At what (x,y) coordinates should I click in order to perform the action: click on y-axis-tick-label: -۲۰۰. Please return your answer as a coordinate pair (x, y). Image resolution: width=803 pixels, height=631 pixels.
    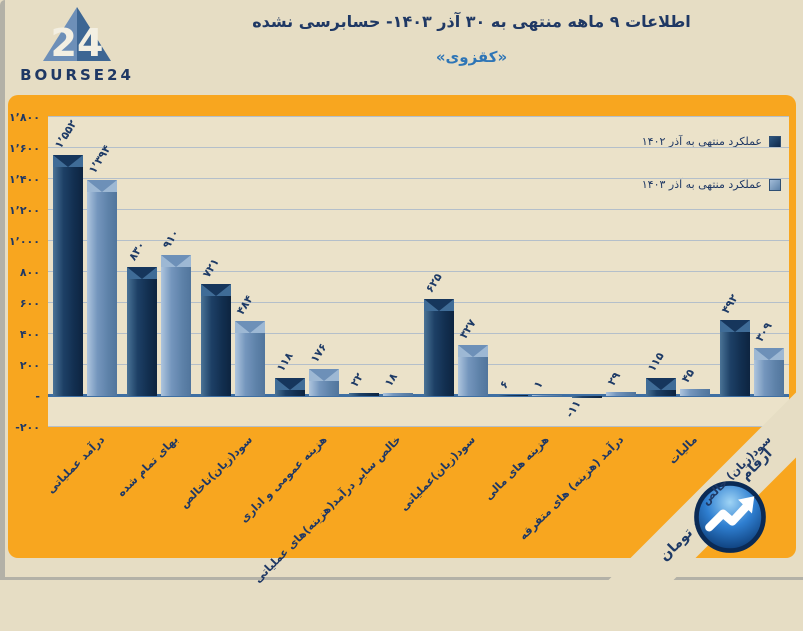
    Looking at the image, I should click on (27, 427).